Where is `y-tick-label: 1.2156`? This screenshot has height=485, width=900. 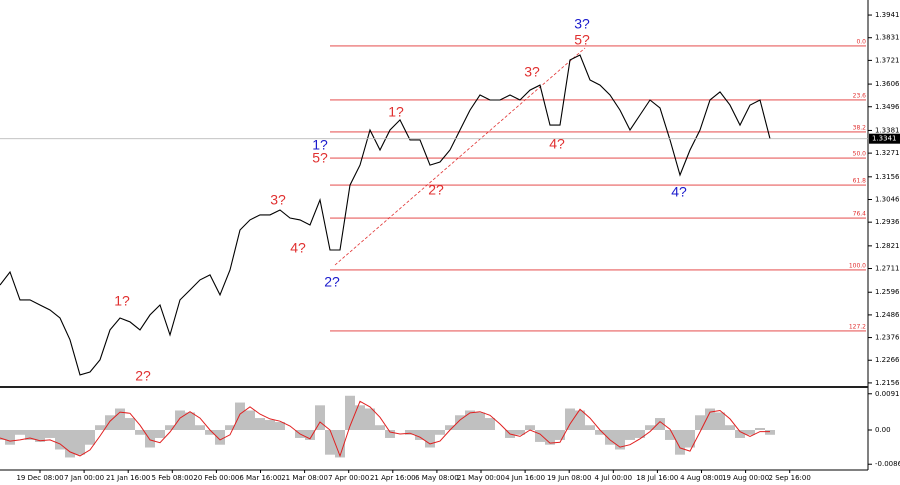 y-tick-label: 1.2156 is located at coordinates (887, 383).